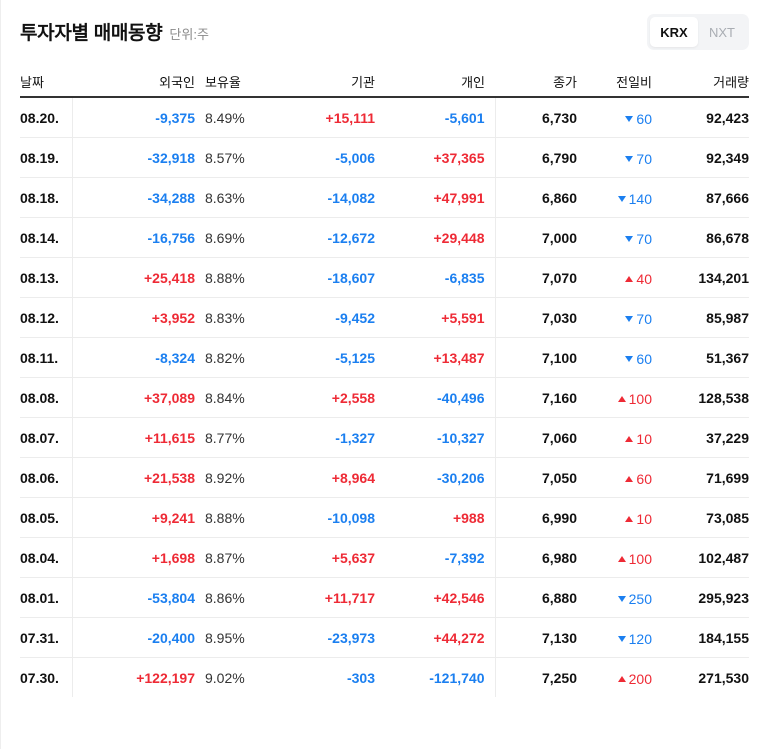 This screenshot has height=749, width=768. I want to click on cell-institution-net: -14,082, so click(320, 197).